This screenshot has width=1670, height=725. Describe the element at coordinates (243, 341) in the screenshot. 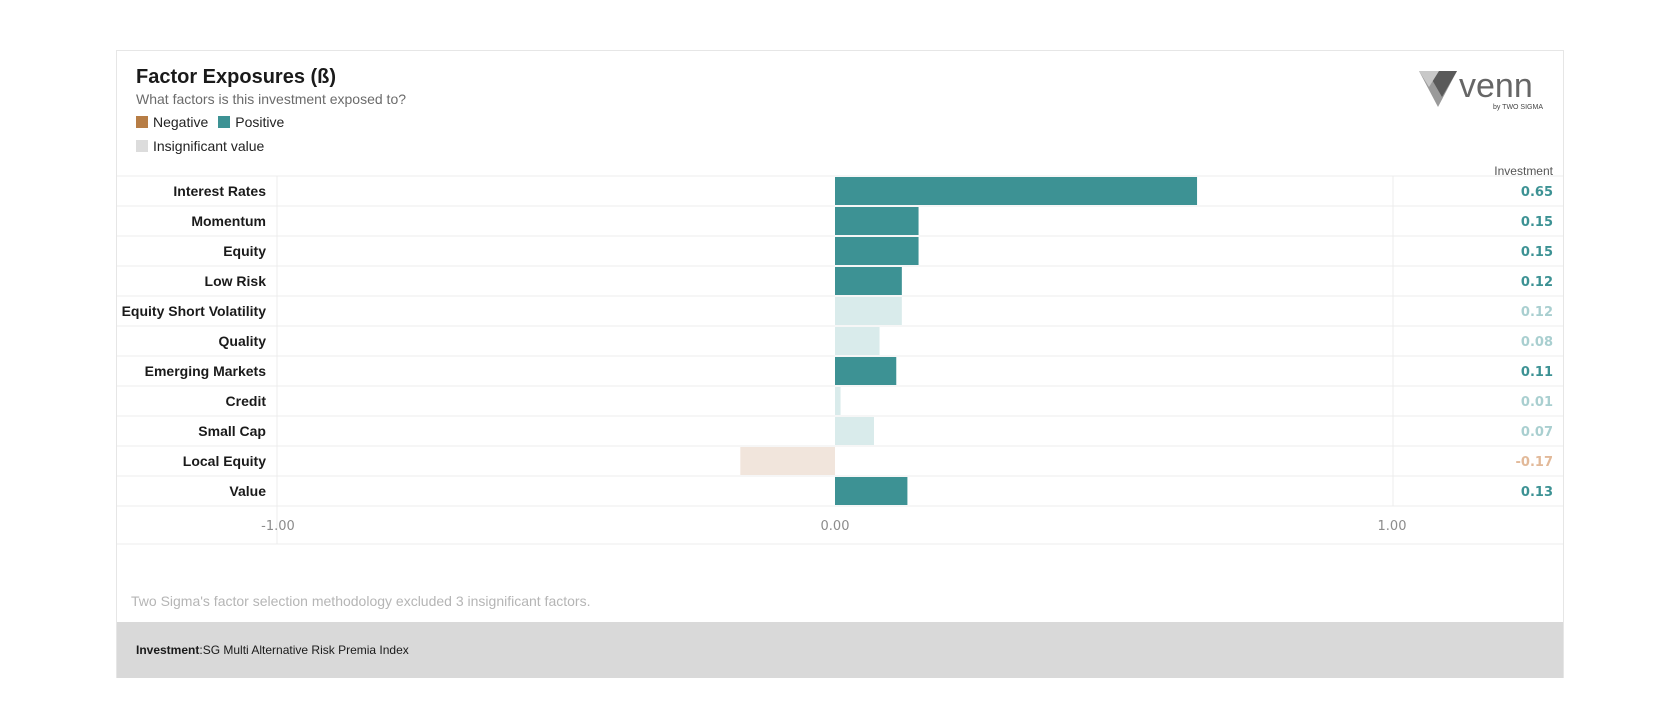

I see `factor-label: Quality` at that location.